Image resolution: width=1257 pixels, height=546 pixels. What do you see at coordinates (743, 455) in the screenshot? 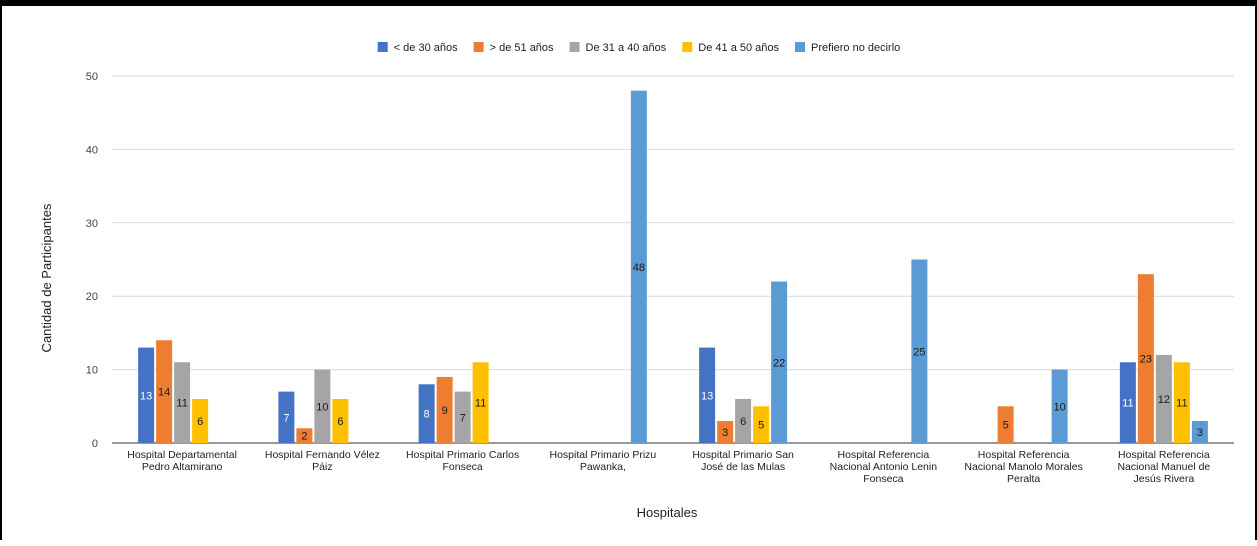
I see `x-tick-label: Hospital Primario San` at bounding box center [743, 455].